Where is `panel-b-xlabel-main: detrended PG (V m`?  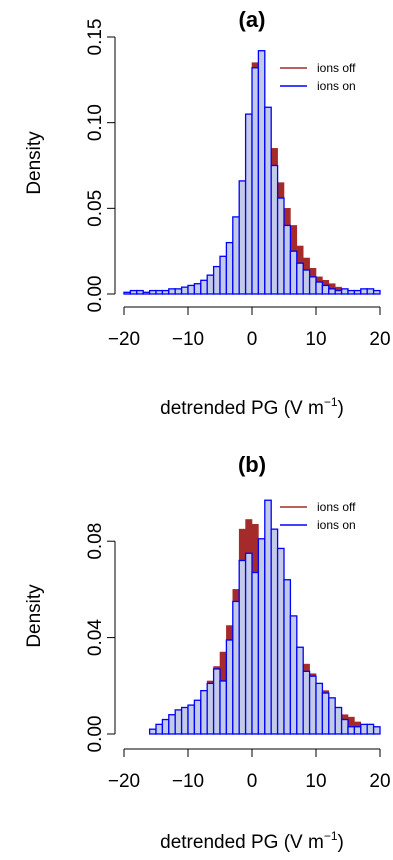
panel-b-xlabel-main: detrended PG (V m is located at coordinates (242, 842).